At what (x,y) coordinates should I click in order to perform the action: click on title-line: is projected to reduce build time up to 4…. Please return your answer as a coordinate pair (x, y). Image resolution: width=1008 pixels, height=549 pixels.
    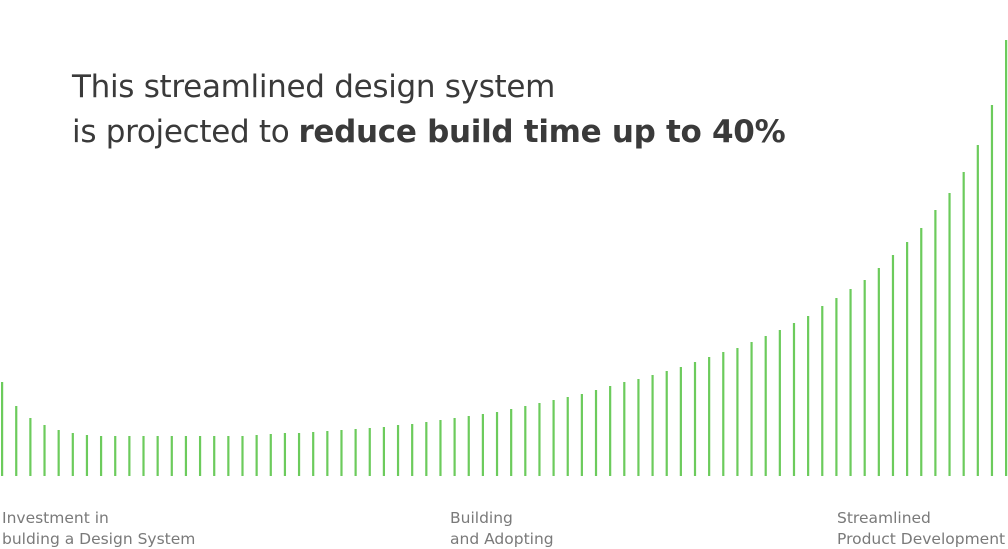
    Looking at the image, I should click on (429, 132).